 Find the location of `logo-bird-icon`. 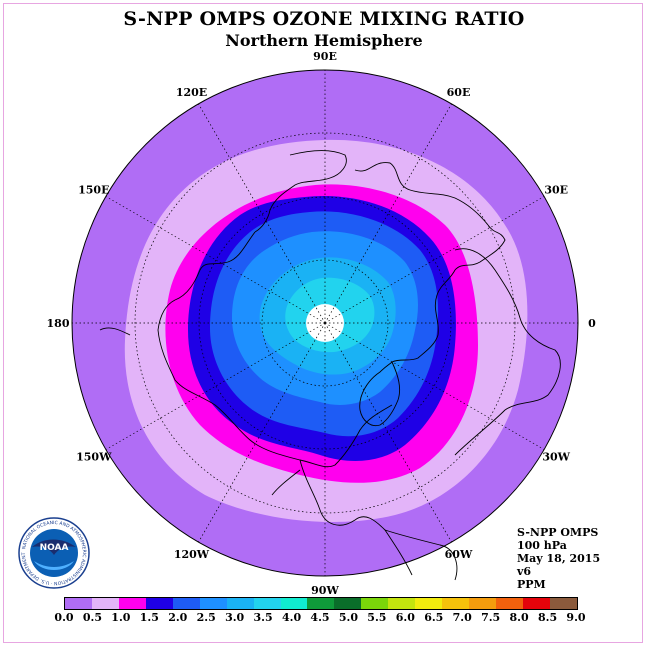

logo-bird-icon is located at coordinates (54, 547).